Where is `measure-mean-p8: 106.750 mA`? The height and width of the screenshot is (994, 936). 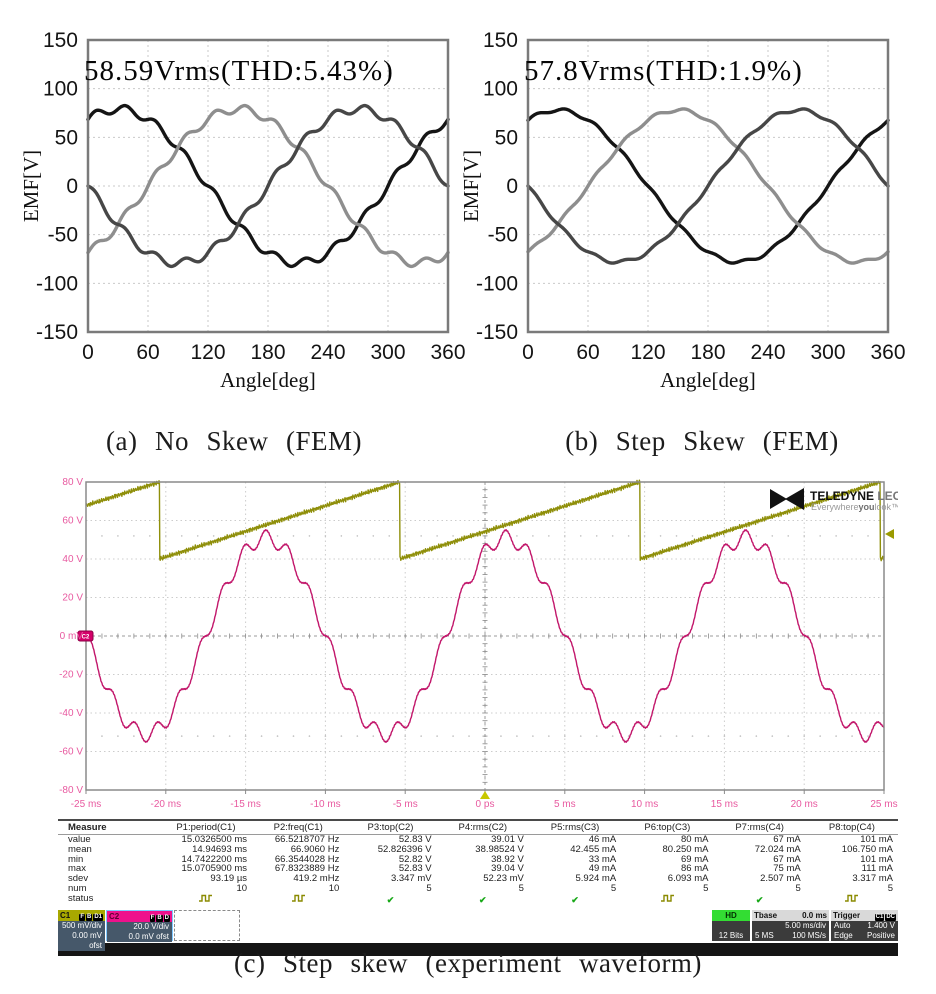 measure-mean-p8: 106.750 mA is located at coordinates (867, 849).